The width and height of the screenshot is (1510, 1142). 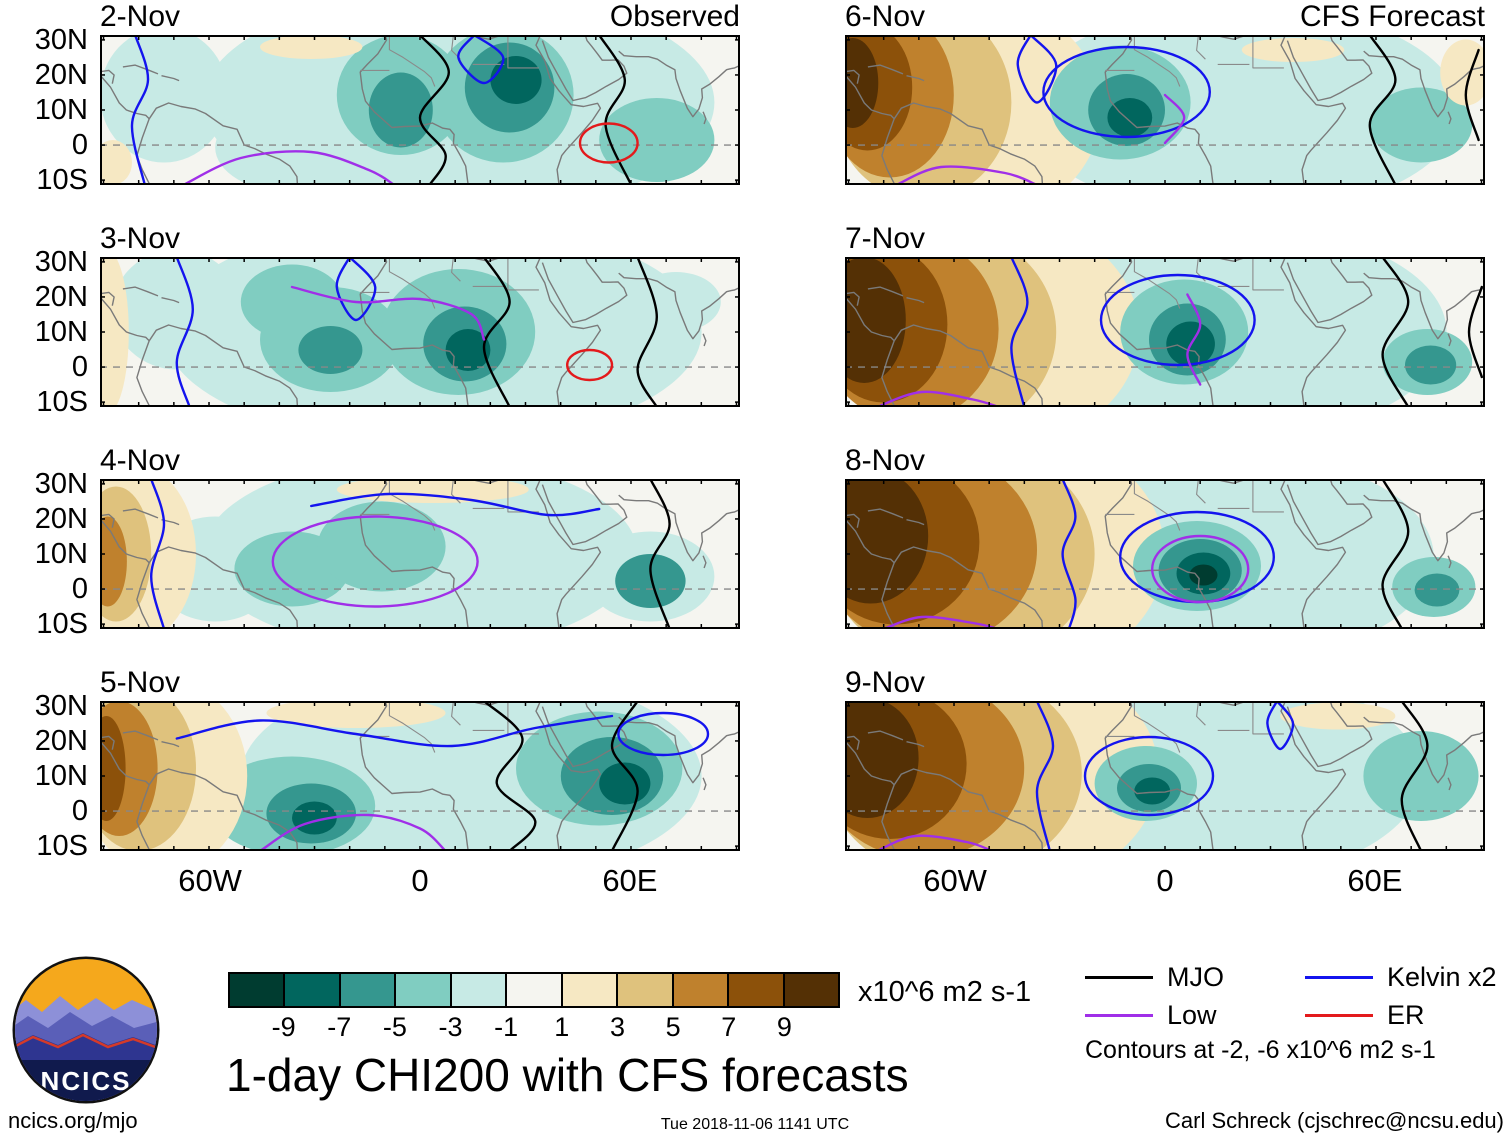 I want to click on map-panel-9-Nov, so click(x=1165, y=776).